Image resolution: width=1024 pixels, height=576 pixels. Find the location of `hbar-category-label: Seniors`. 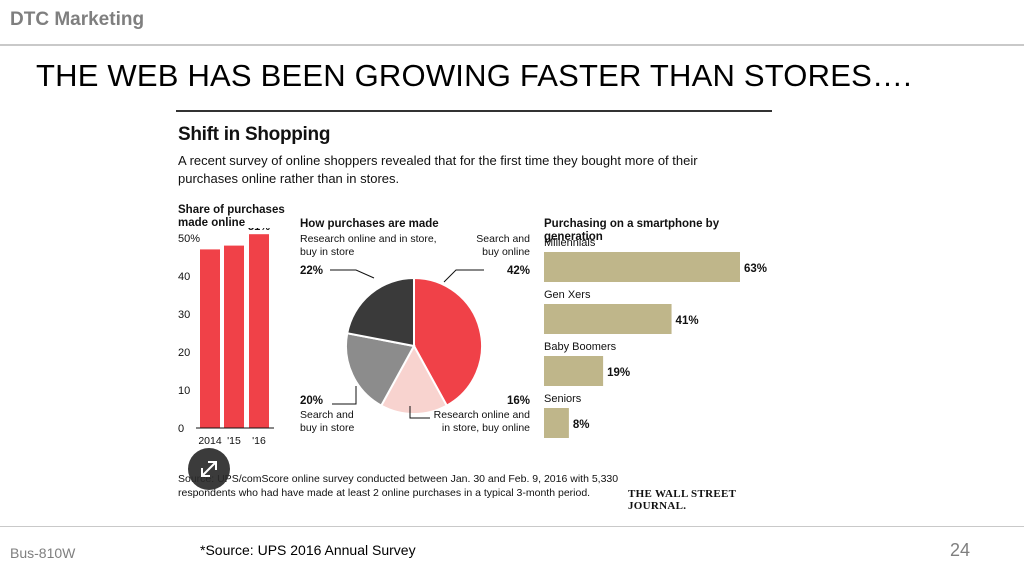

hbar-category-label: Seniors is located at coordinates (563, 399).